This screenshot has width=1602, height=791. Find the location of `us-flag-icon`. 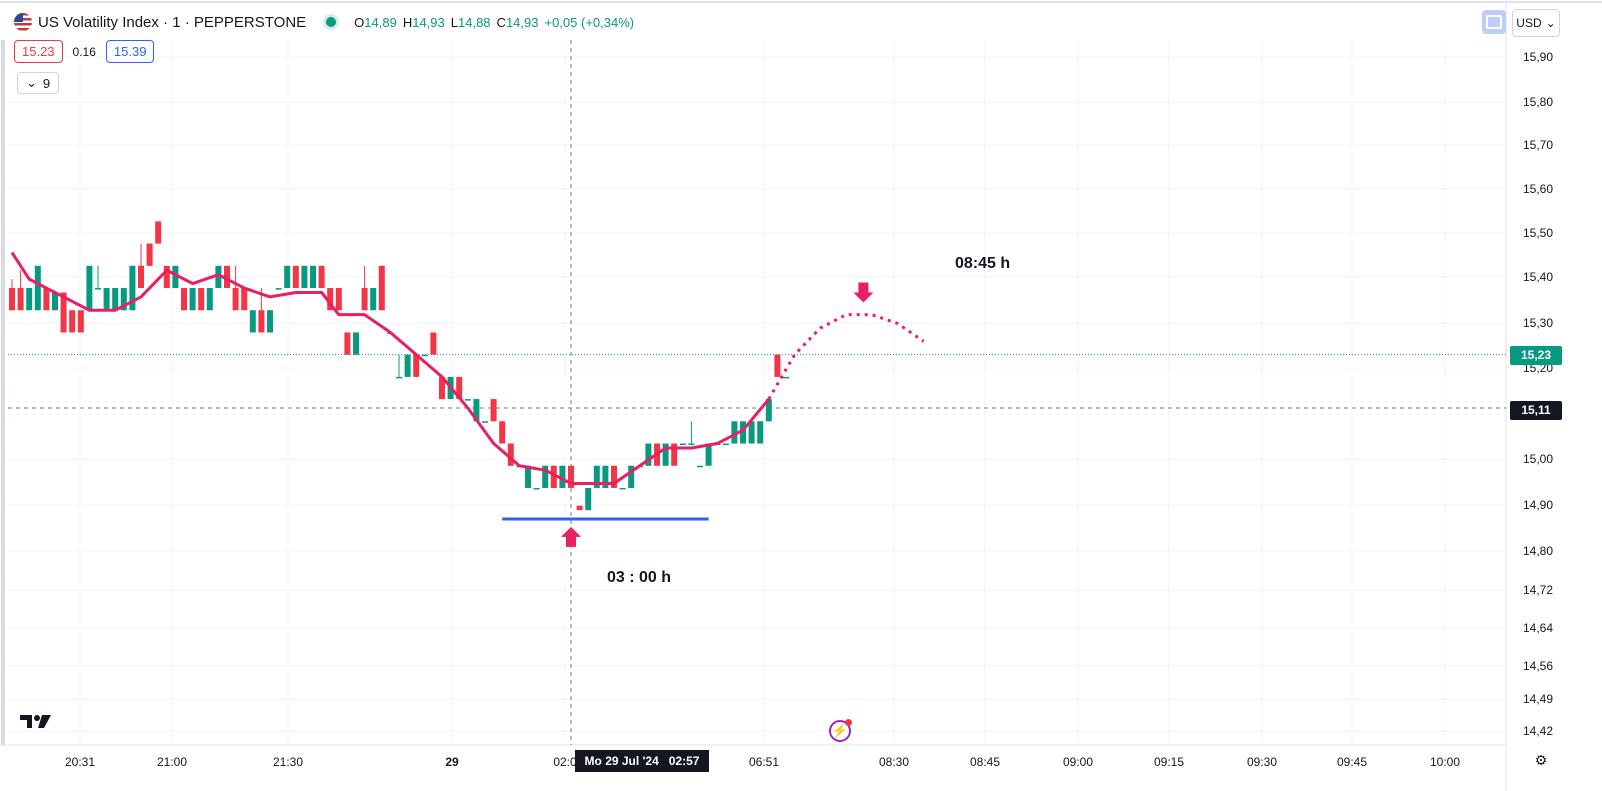

us-flag-icon is located at coordinates (23, 22).